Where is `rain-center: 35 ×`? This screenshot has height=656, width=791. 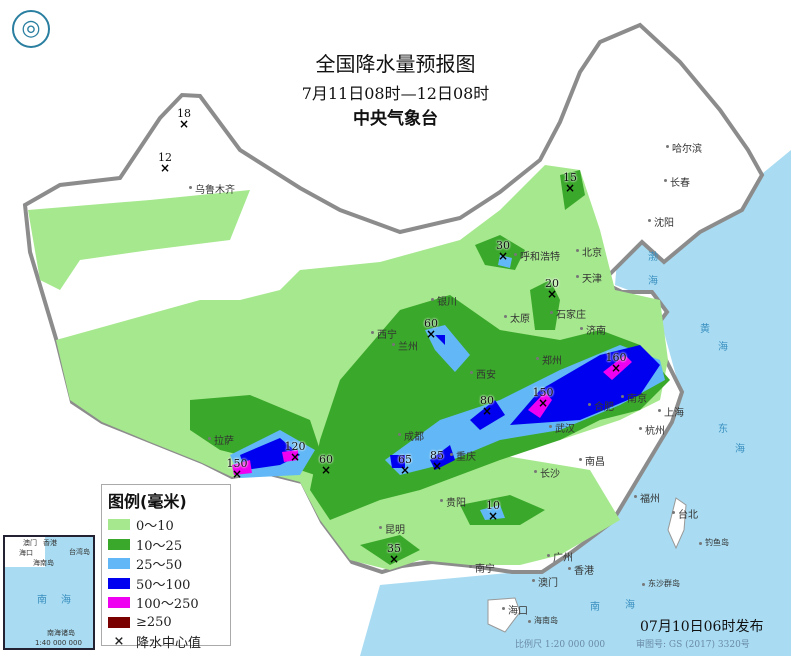 rain-center: 35 × is located at coordinates (394, 554).